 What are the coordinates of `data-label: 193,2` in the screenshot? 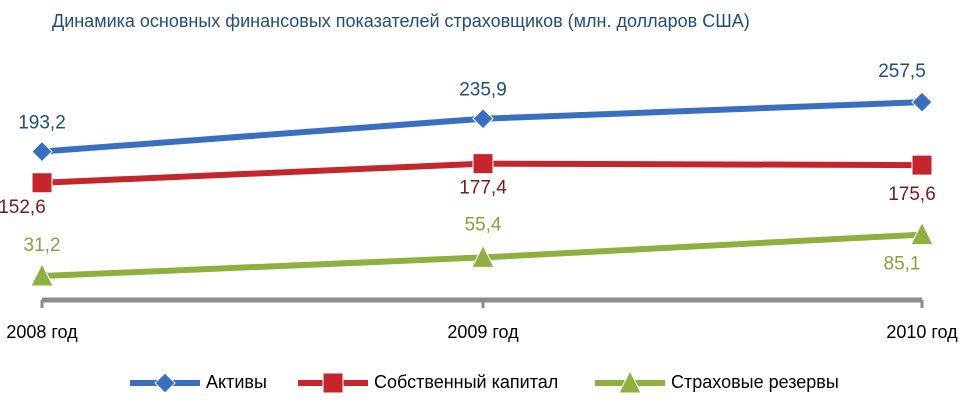 It's located at (42, 123).